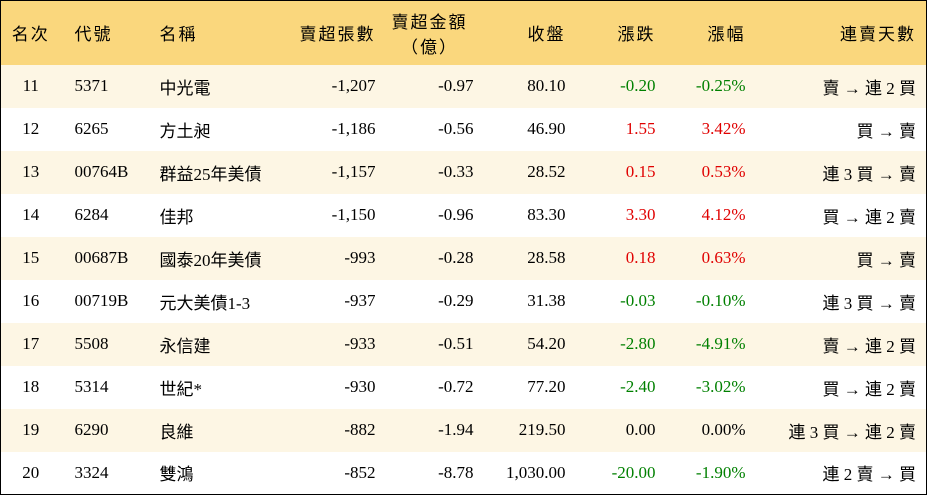 The height and width of the screenshot is (496, 928). Describe the element at coordinates (456, 429) in the screenshot. I see `table-cell: -1.94` at that location.